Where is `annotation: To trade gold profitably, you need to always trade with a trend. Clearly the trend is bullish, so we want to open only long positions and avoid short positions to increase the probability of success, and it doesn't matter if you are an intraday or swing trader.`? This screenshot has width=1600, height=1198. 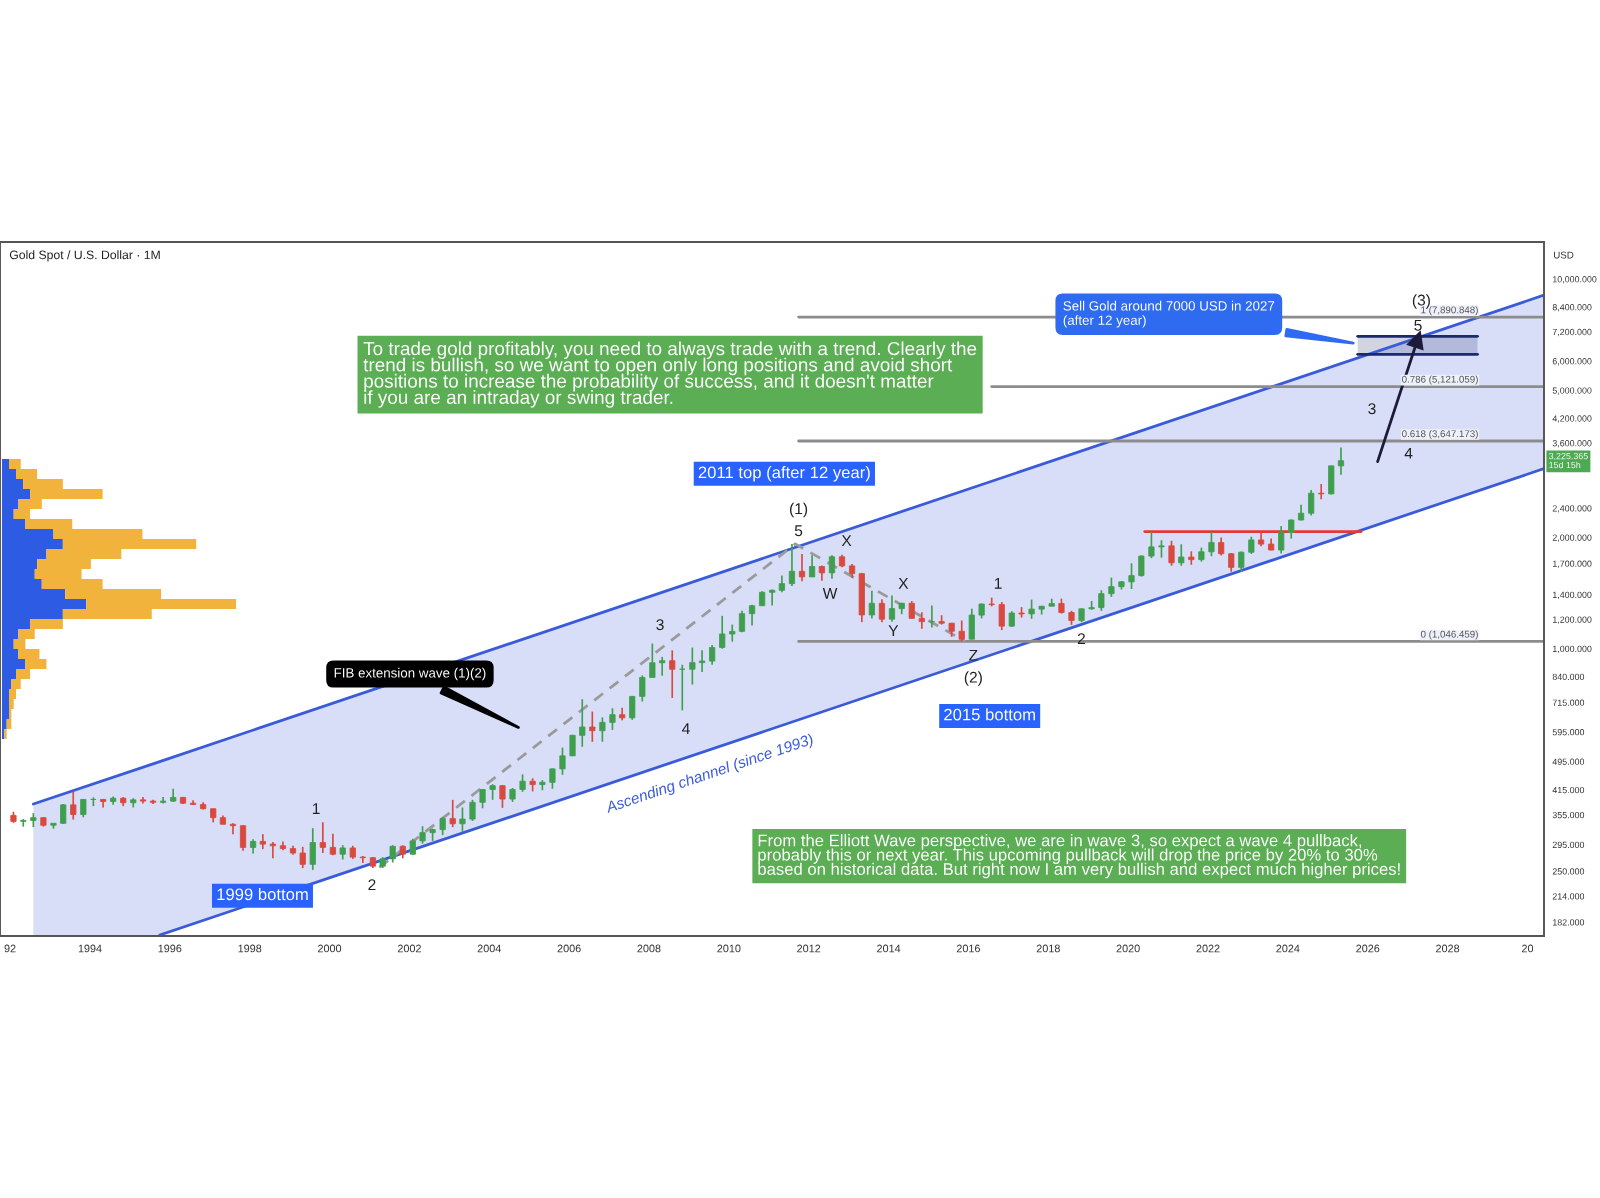 annotation: To trade gold profitably, you need to always trade with a trend. Clearly the trend is bullish, so we want to open only long positions and avoid short positions to increase the probability of success, and it doesn't matter if you are an intraday or swing trader. is located at coordinates (670, 374).